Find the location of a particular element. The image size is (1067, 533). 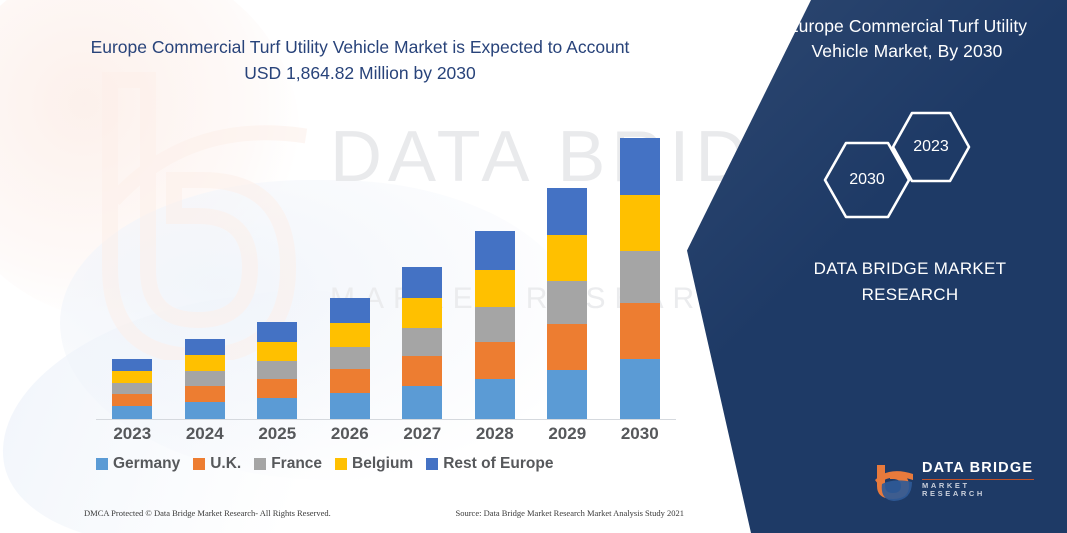

bar-segment-2023-germany is located at coordinates (132, 412).